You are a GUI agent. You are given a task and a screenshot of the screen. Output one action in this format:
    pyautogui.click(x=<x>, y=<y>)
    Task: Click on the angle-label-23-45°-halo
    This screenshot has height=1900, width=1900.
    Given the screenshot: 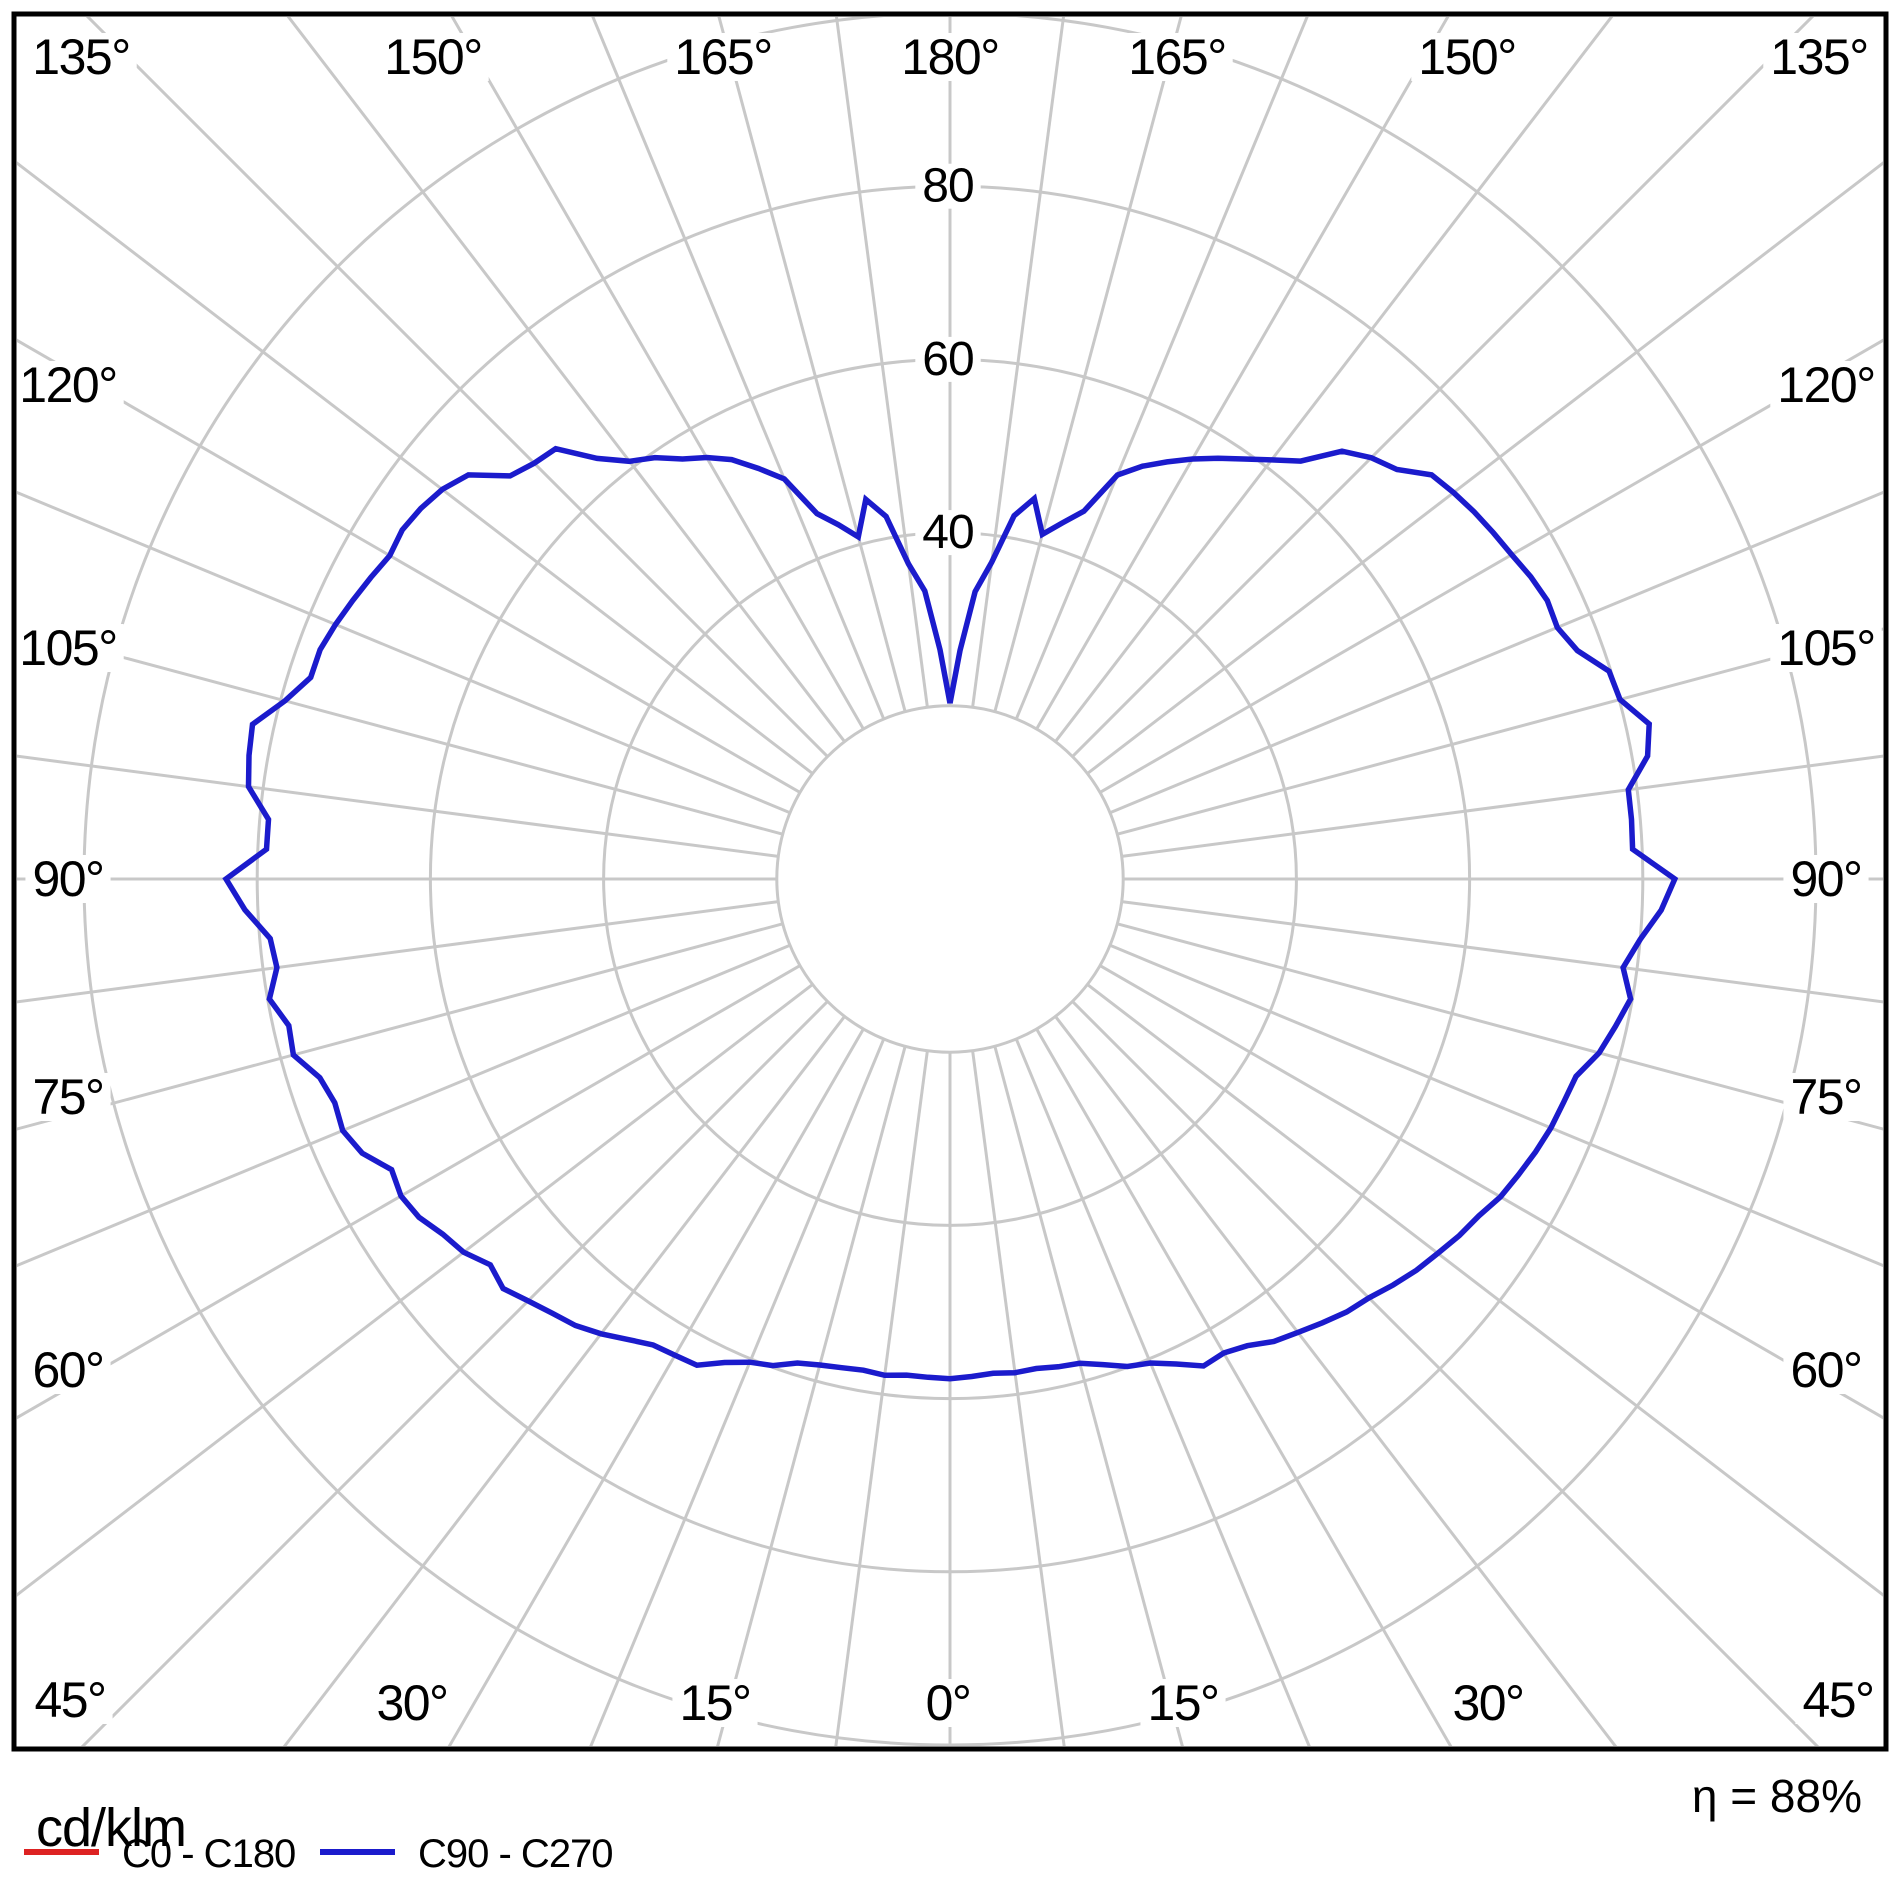 What is the action you would take?
    pyautogui.click(x=1838, y=1700)
    